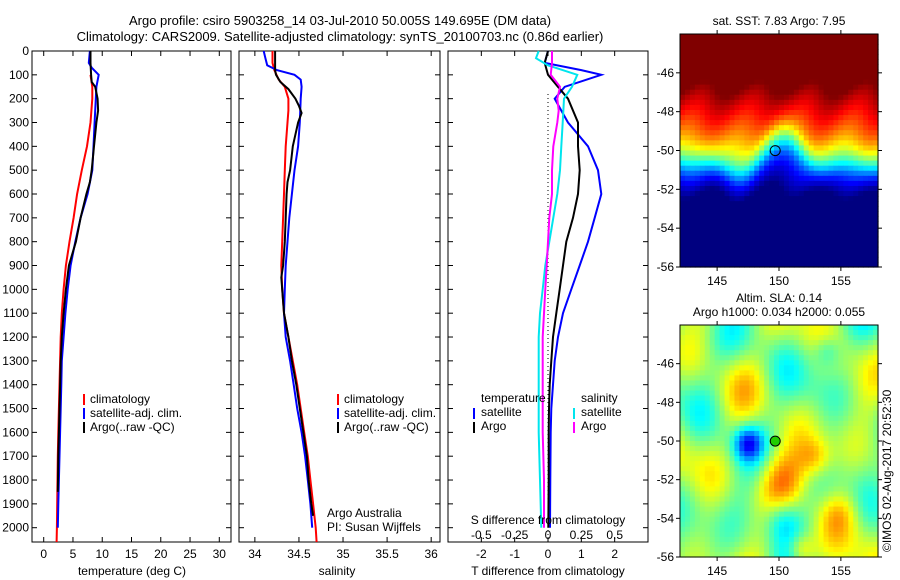 The image size is (900, 580). Describe the element at coordinates (374, 399) in the screenshot. I see `legend-label-climatology: climatology` at that location.